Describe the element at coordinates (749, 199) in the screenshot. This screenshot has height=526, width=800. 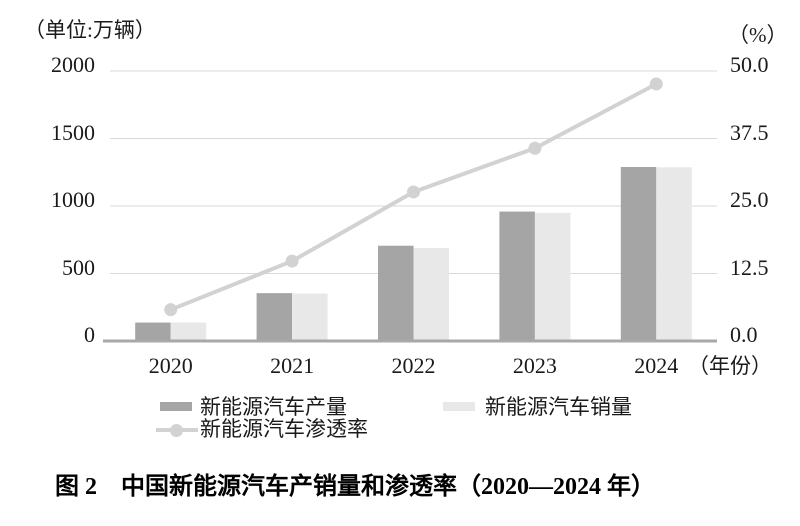
I see `right-axis-tick-label: 25.0` at that location.